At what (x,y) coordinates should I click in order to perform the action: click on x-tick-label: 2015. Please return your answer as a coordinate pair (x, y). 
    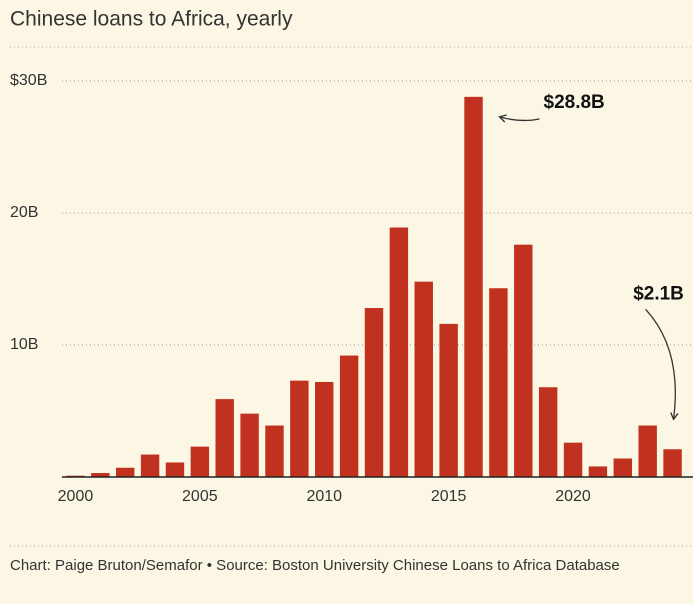
    Looking at the image, I should click on (449, 496).